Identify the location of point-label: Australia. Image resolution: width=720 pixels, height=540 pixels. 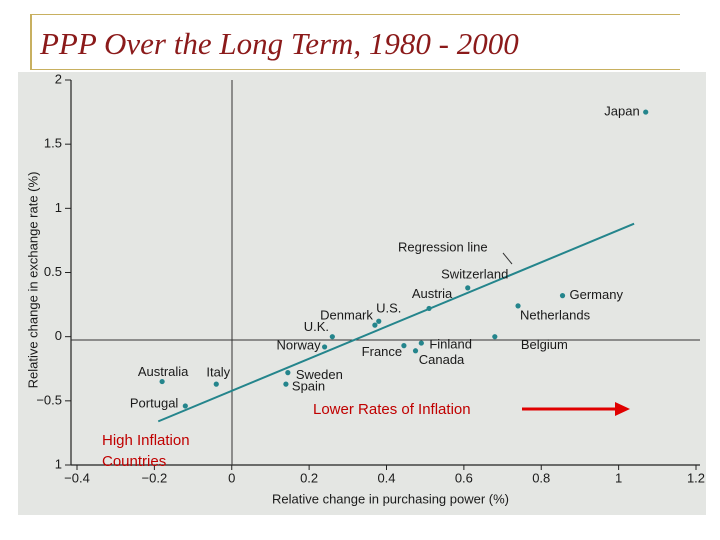
(163, 371).